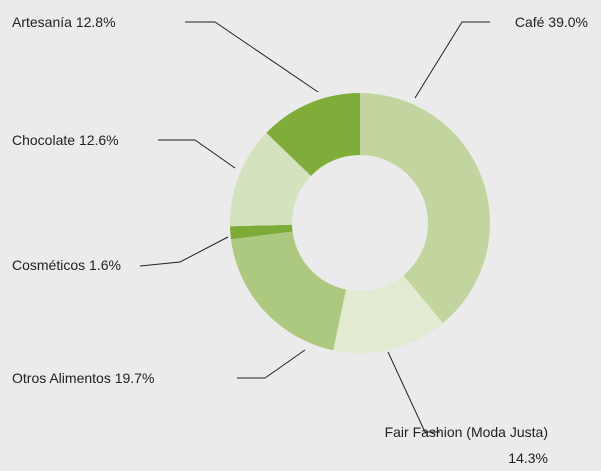  I want to click on value-label: 12.6%, so click(98, 140).